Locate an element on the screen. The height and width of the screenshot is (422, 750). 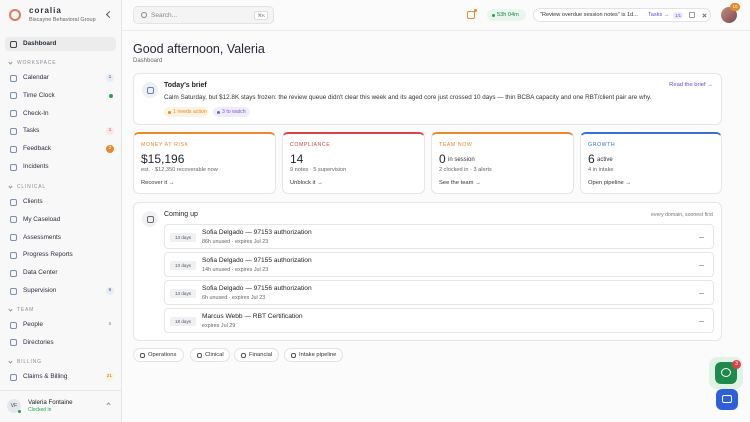
nav-label: Progress Reports is located at coordinates (48, 255).